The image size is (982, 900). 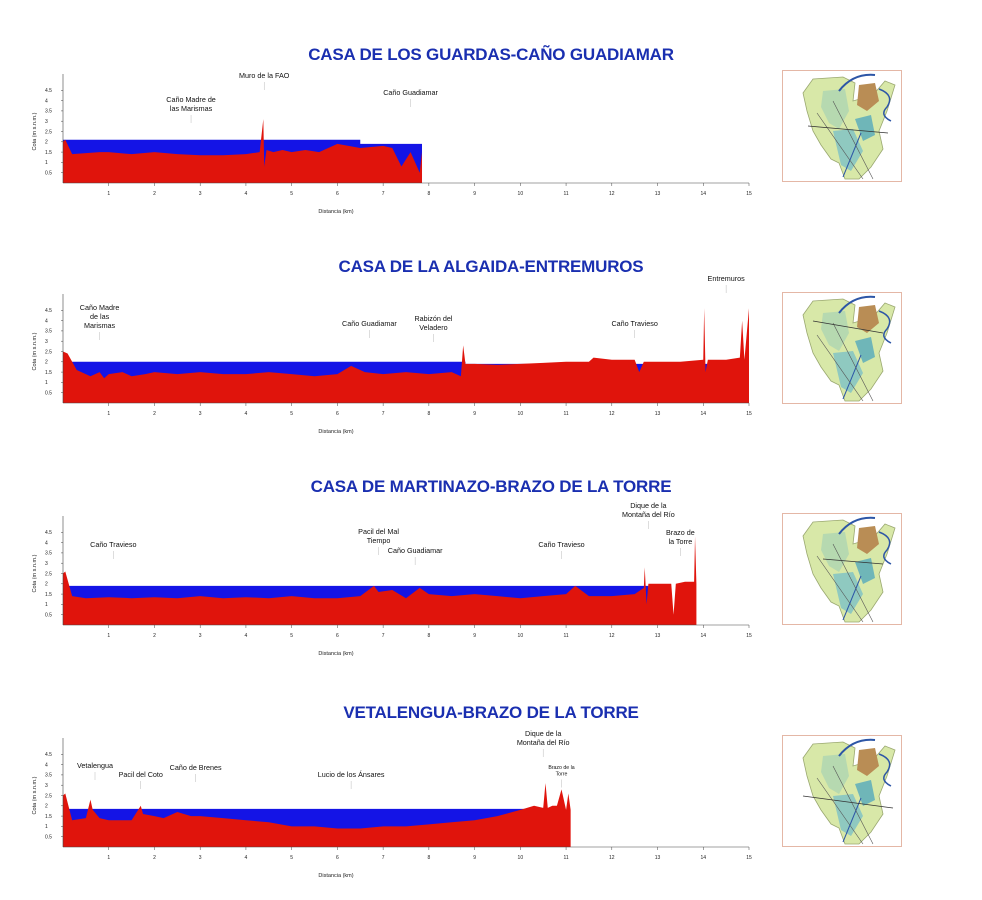 What do you see at coordinates (428, 194) in the screenshot?
I see `x-tick-label: 8` at bounding box center [428, 194].